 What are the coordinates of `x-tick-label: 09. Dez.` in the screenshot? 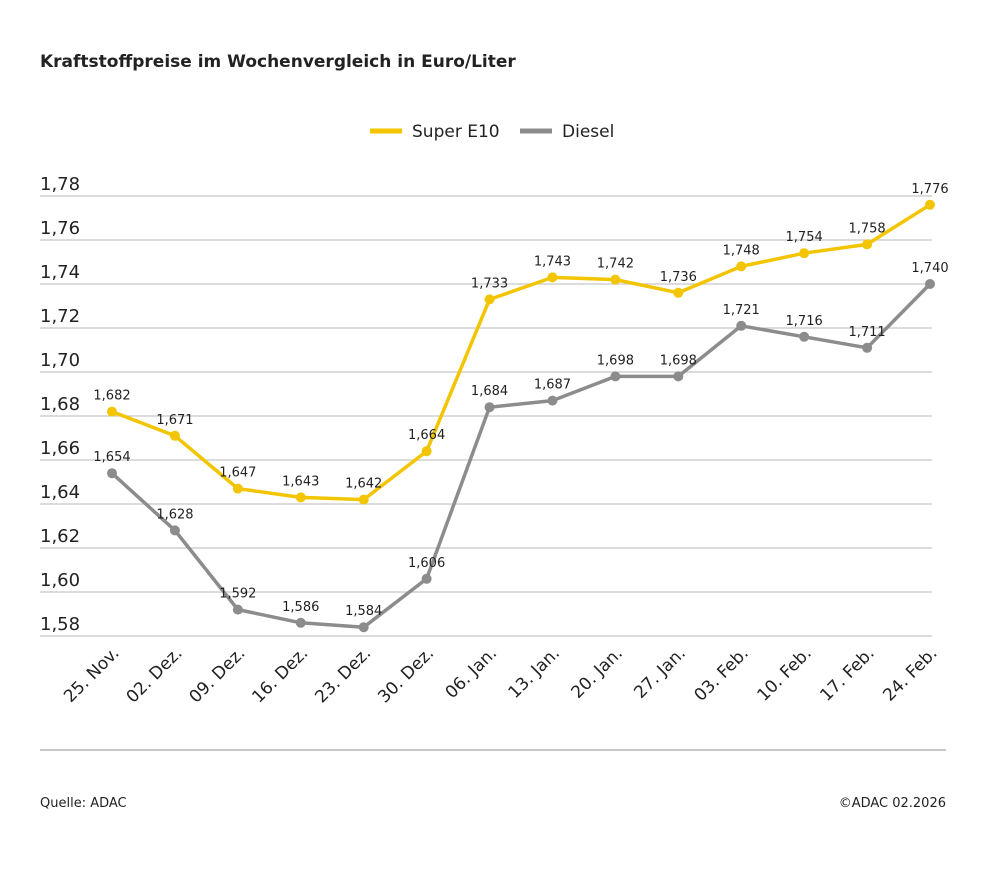 It's located at (218, 675).